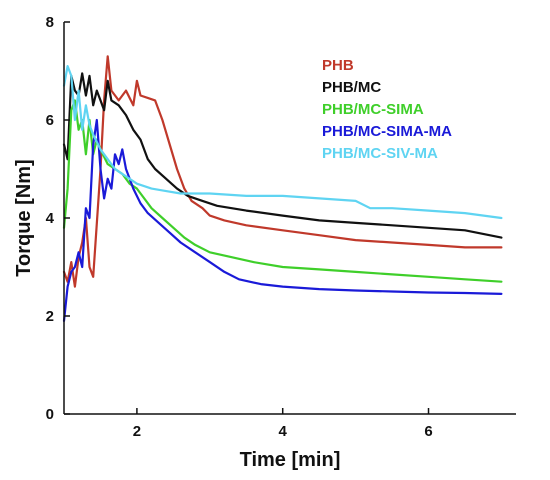 The height and width of the screenshot is (480, 550). What do you see at coordinates (387, 131) in the screenshot?
I see `legend-entry: PHB/MC-SIMA-MA` at bounding box center [387, 131].